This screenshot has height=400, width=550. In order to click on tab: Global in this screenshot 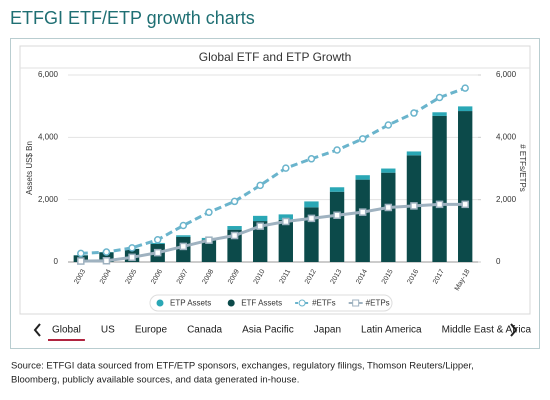, I will do `click(66, 330)`.